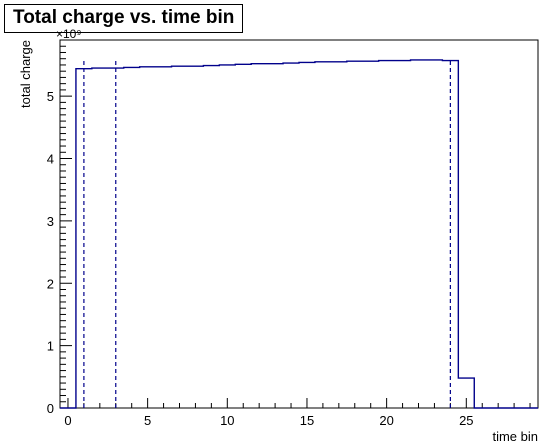  I want to click on x-tick-label: 20, so click(386, 420).